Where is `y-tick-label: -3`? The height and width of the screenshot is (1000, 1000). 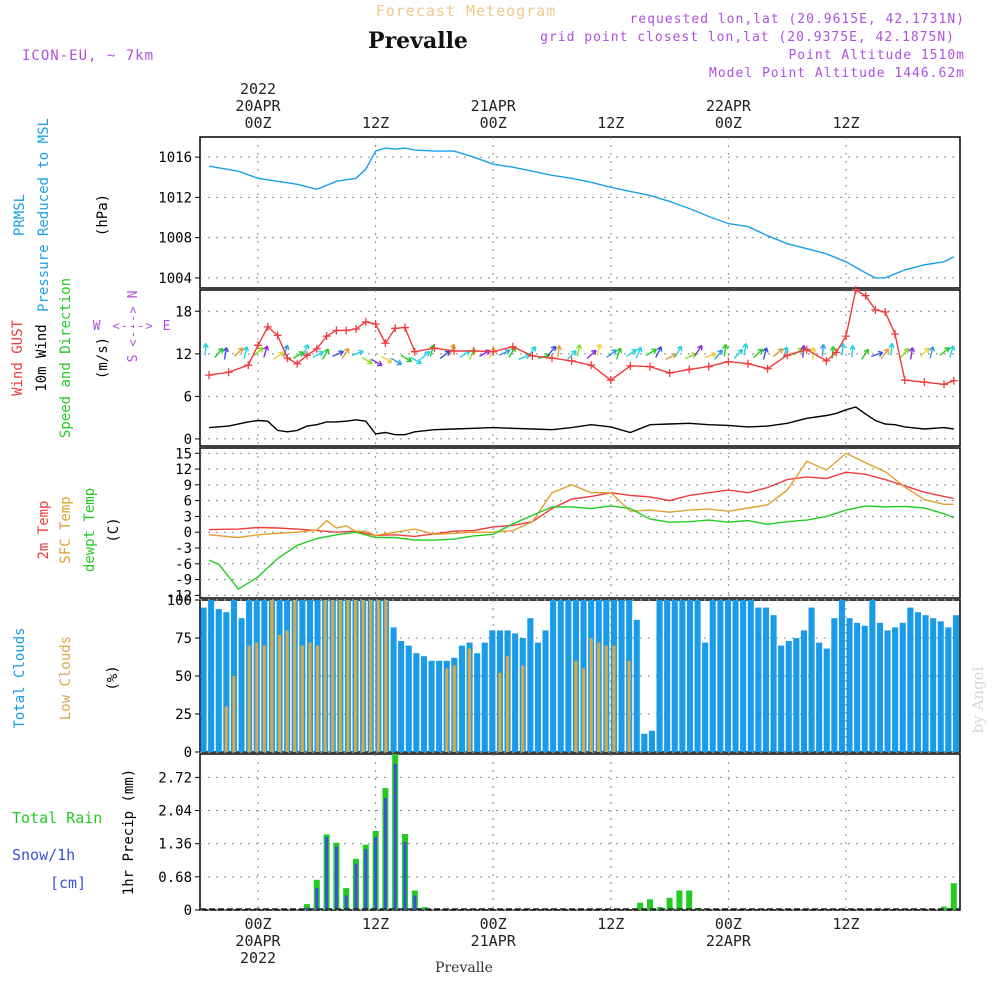 y-tick-label: -3 is located at coordinates (183, 549).